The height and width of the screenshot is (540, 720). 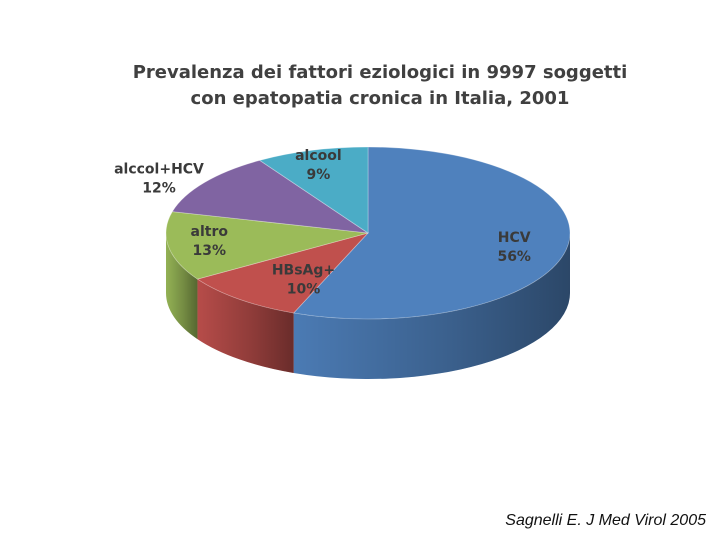 I want to click on pie-label-hcv: HCV, so click(x=514, y=238).